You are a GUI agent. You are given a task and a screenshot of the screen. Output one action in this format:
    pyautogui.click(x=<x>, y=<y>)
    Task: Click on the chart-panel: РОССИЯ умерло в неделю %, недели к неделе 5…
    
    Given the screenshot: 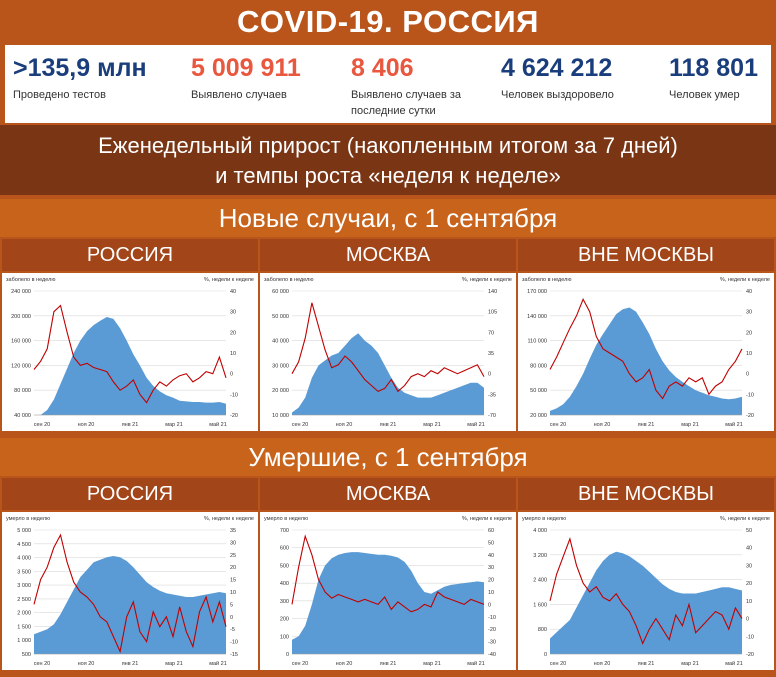 What is the action you would take?
    pyautogui.click(x=130, y=574)
    